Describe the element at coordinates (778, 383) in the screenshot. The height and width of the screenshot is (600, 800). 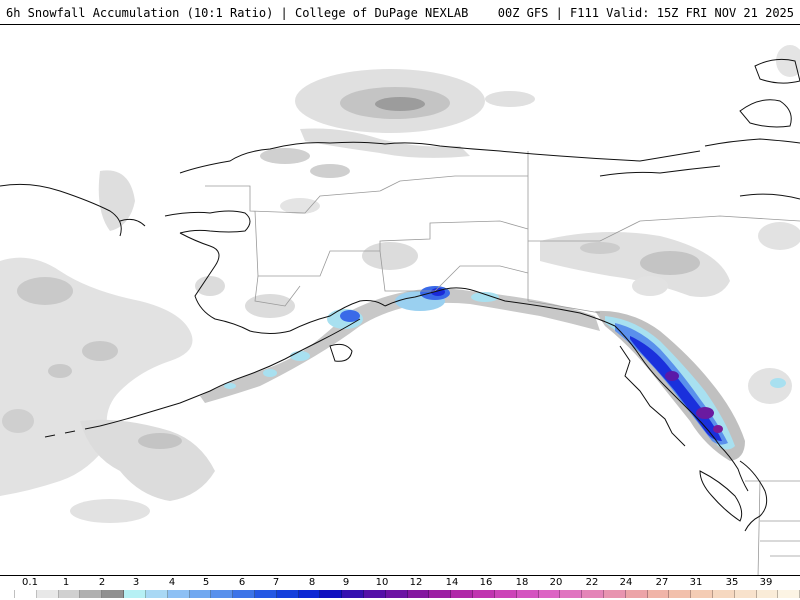
I see `interior-bc-cyan` at that location.